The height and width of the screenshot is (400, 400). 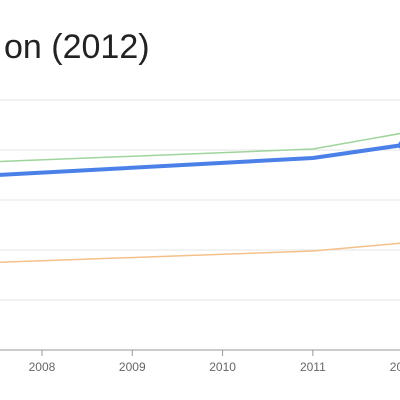 I want to click on x-tick-label: 2009, so click(x=132, y=367).